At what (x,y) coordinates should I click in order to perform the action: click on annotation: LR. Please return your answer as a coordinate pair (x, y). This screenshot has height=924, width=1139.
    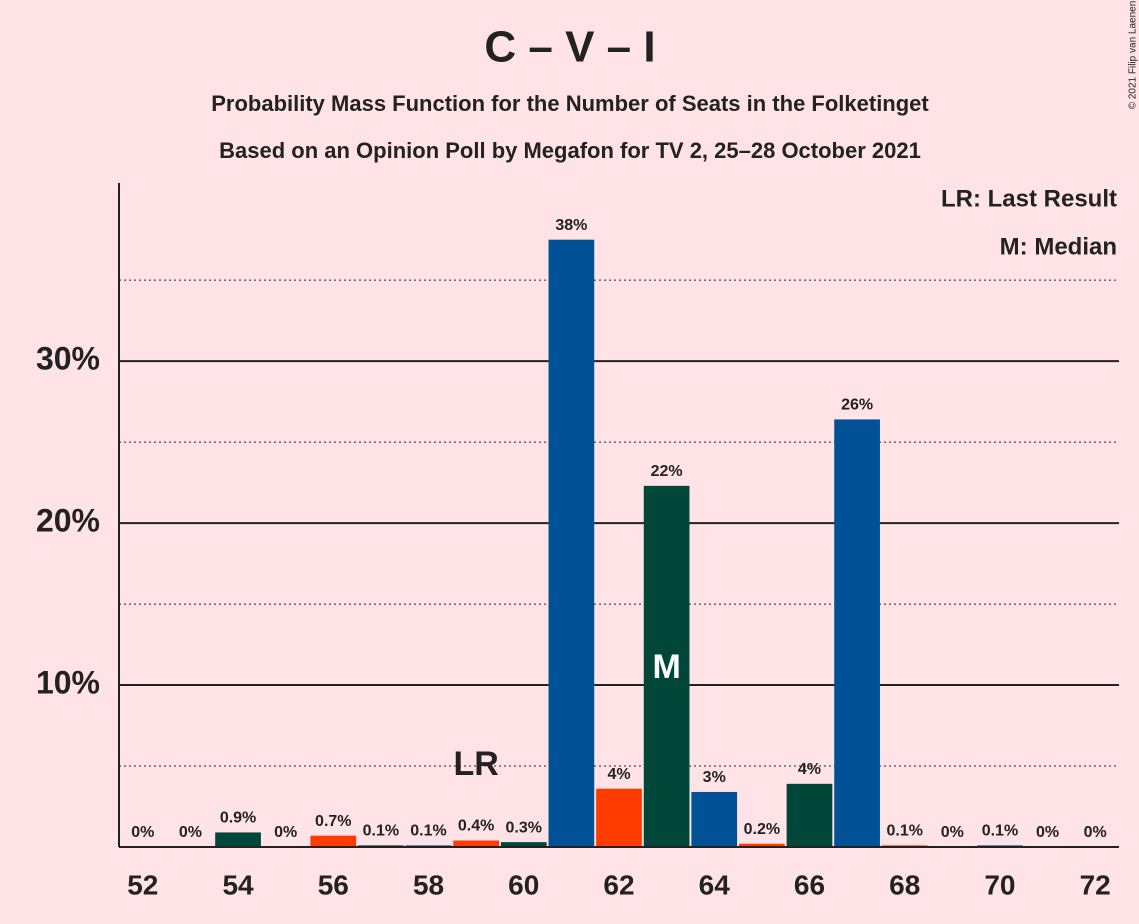
    Looking at the image, I should click on (475, 764).